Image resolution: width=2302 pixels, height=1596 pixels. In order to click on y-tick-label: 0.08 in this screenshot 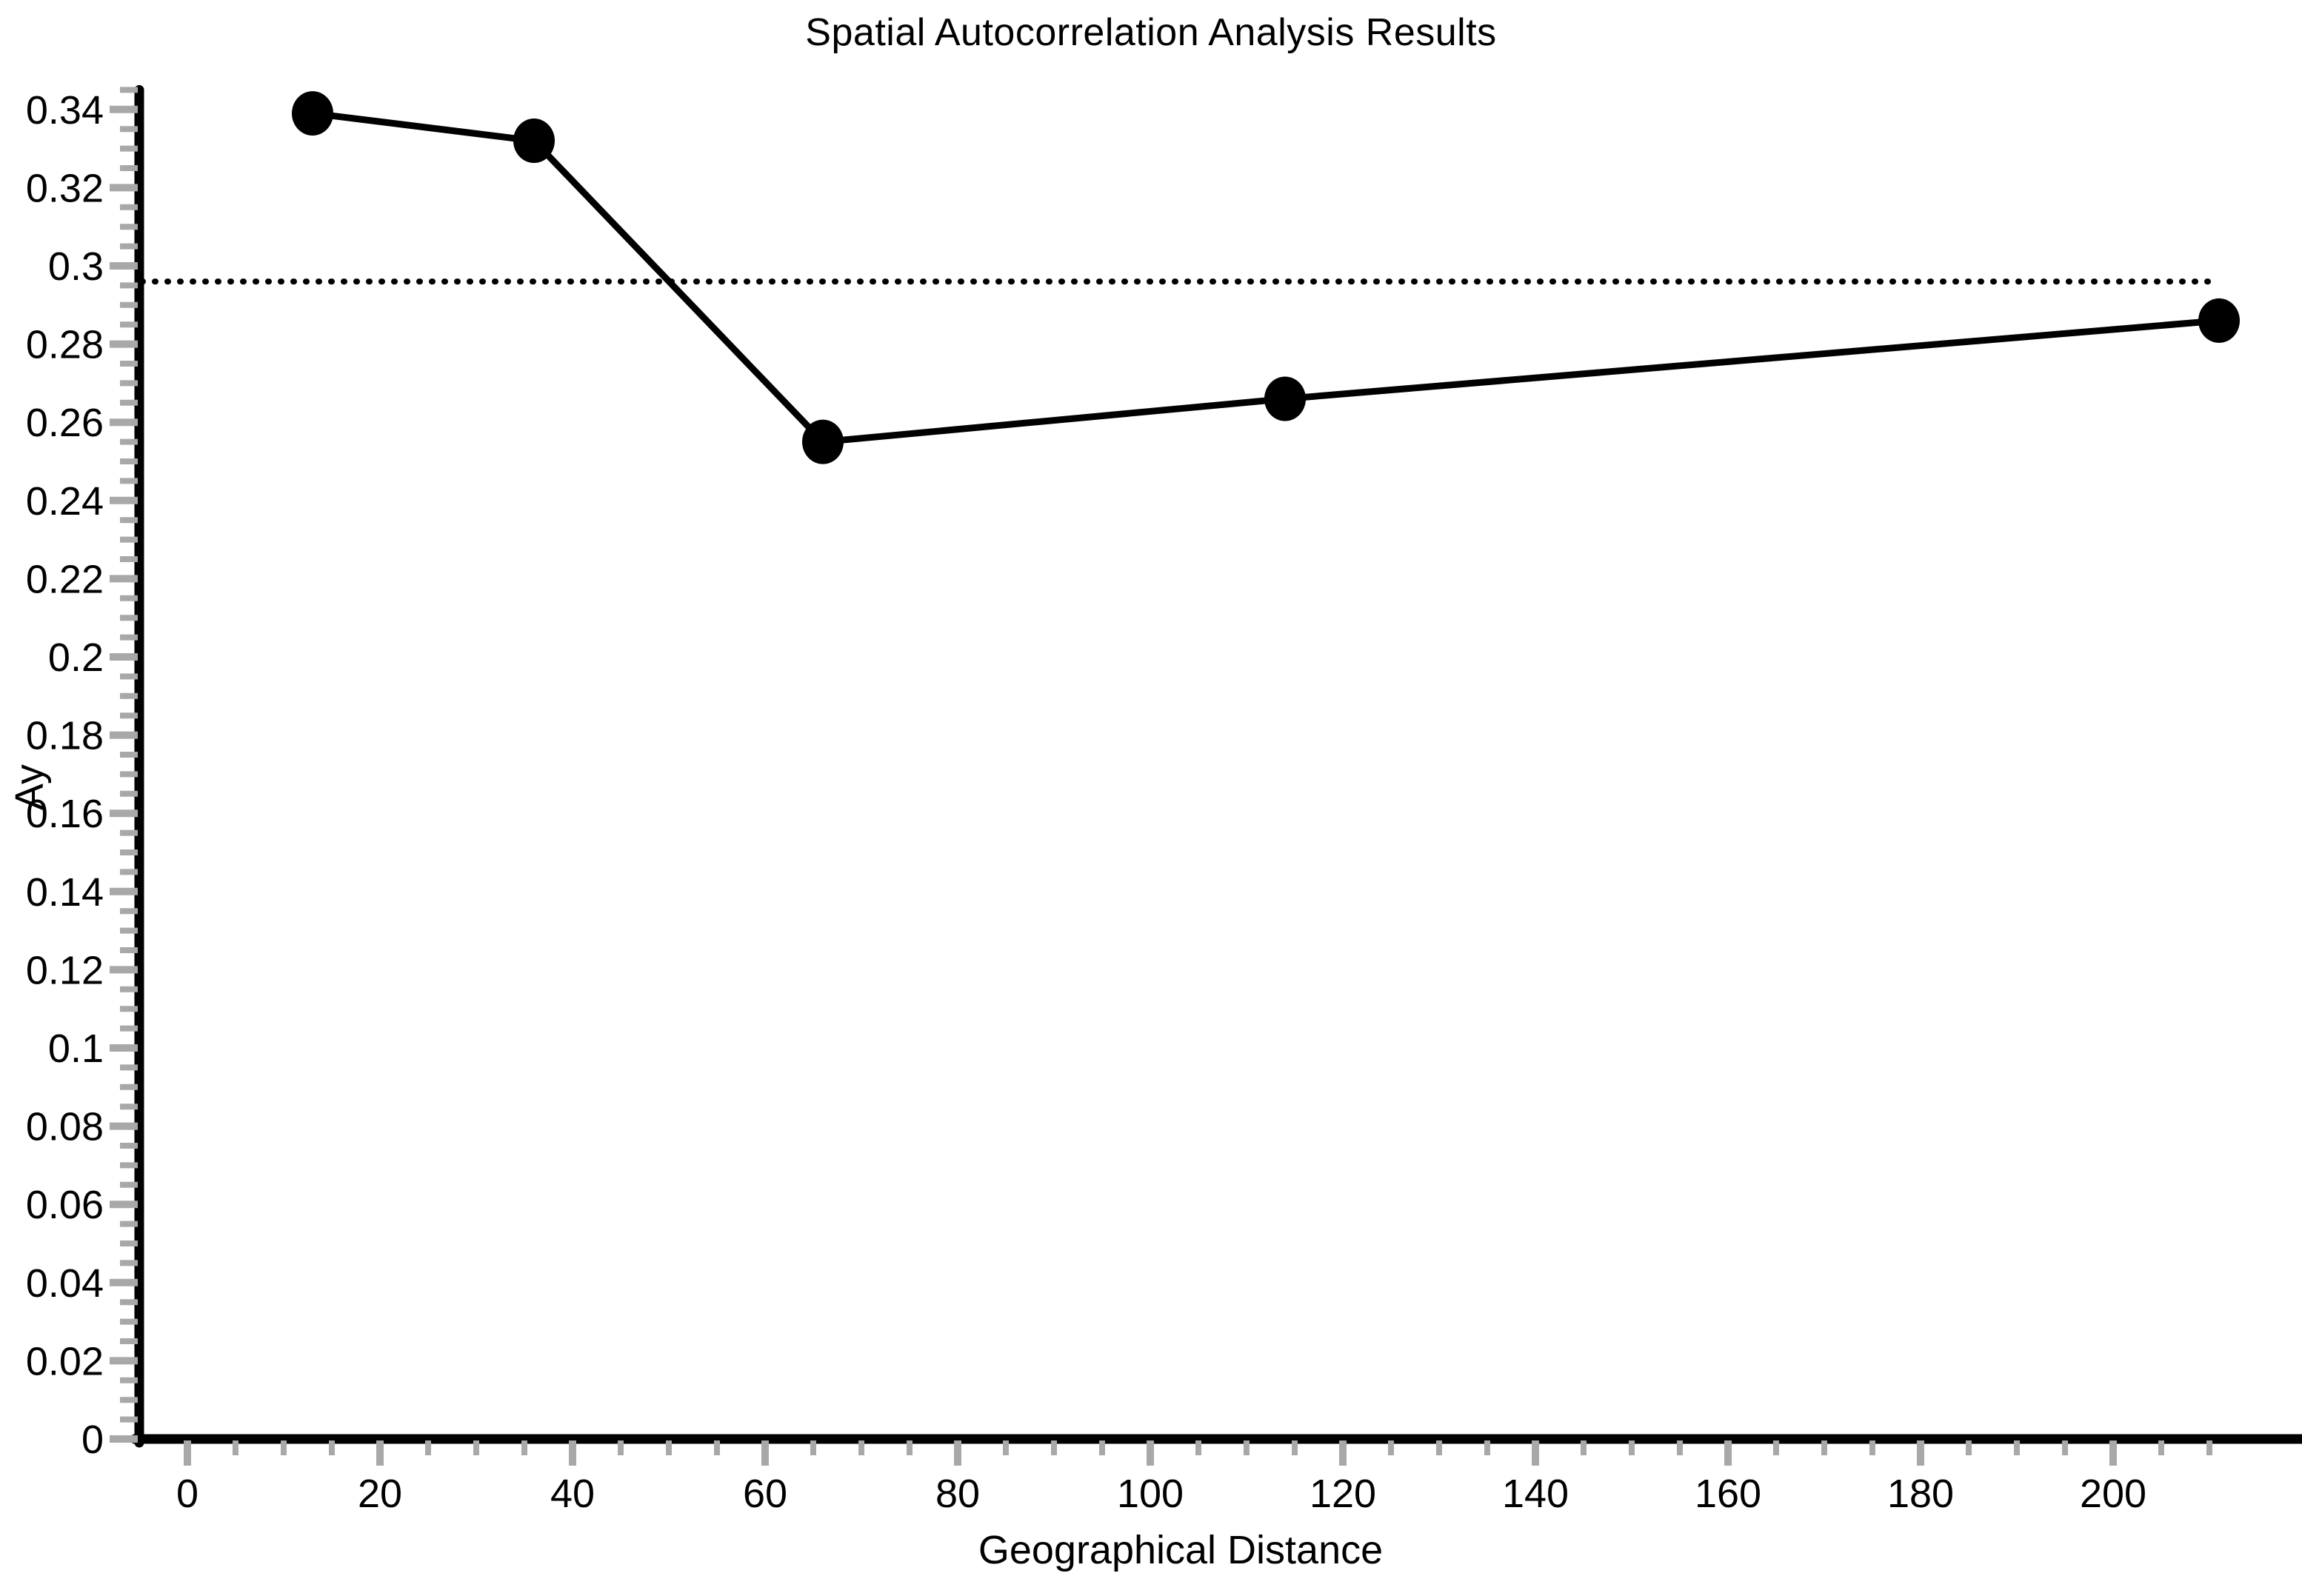, I will do `click(65, 1127)`.